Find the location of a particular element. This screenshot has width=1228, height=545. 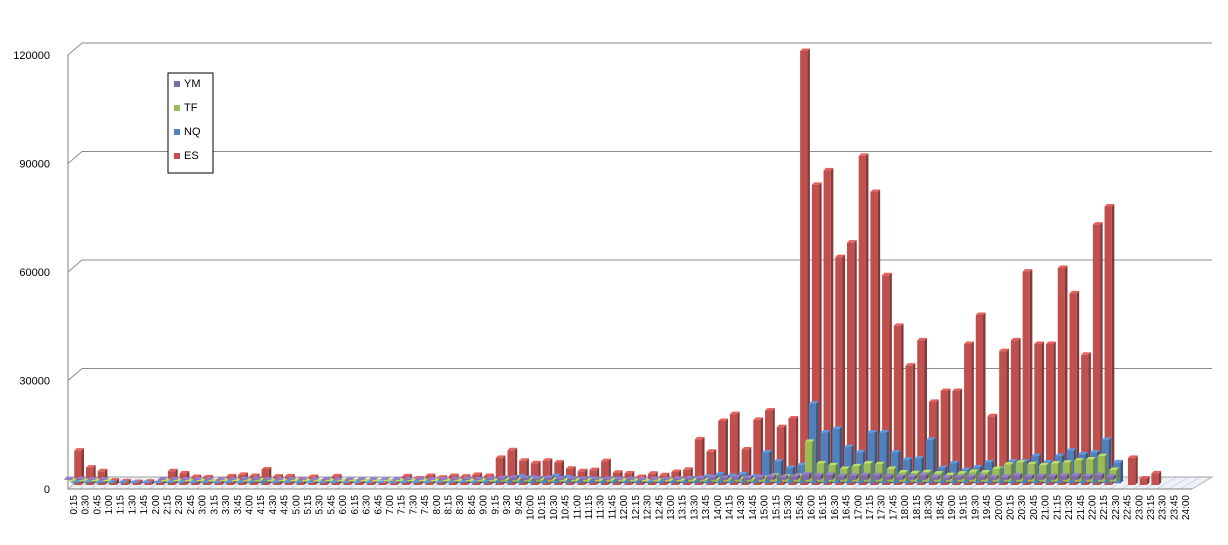

x-tick-label: 23:00 is located at coordinates (1139, 507).